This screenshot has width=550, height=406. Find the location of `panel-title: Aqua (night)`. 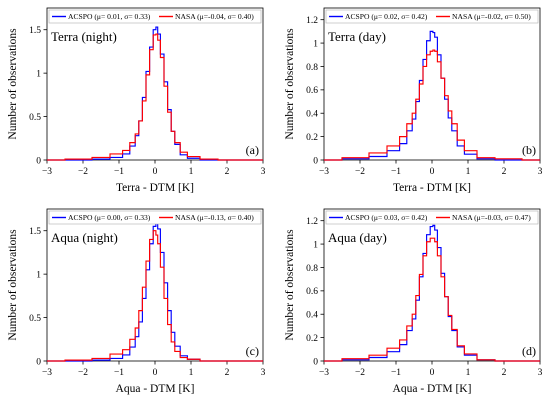

panel-title: Aqua (night) is located at coordinates (84, 237).